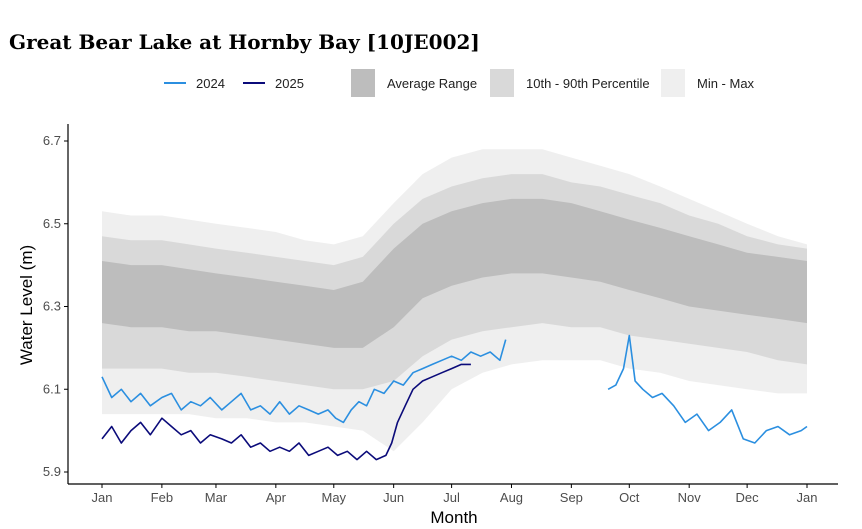 The image size is (862, 529). Describe the element at coordinates (588, 83) in the screenshot. I see `legend-label-percentile: 10th - 90th Percentile` at that location.